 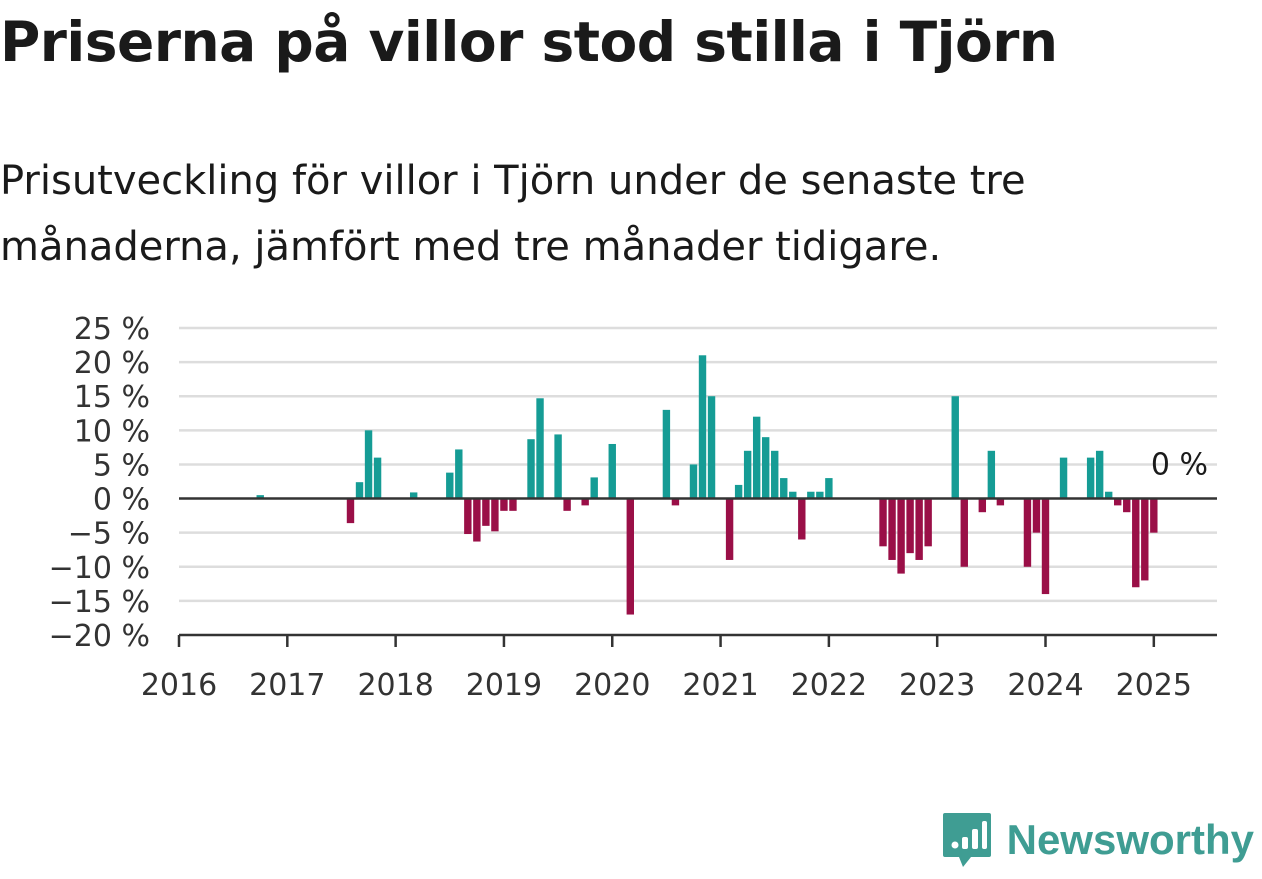 I want to click on y-tick-label: 15 %, so click(x=112, y=397).